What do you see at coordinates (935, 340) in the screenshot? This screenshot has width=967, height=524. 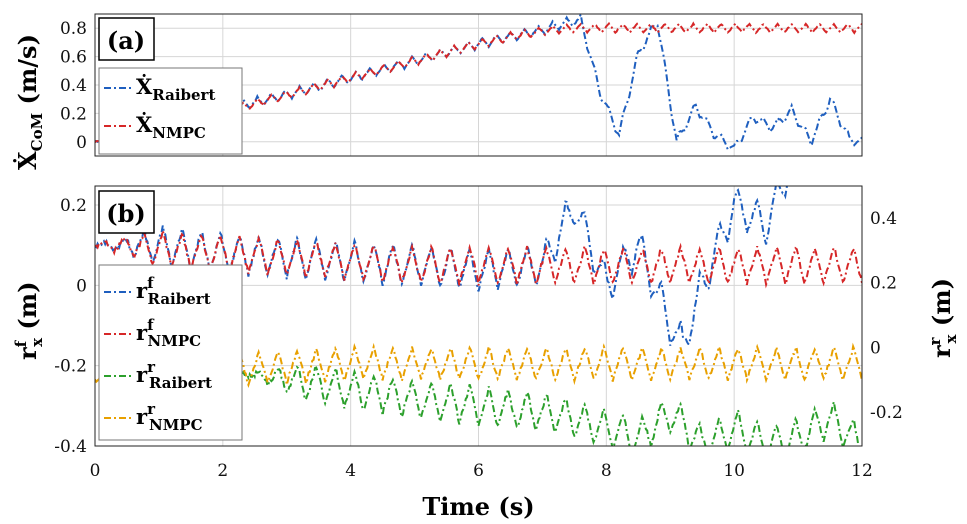 I see `y-right-axis-superscript: r` at bounding box center [935, 340].